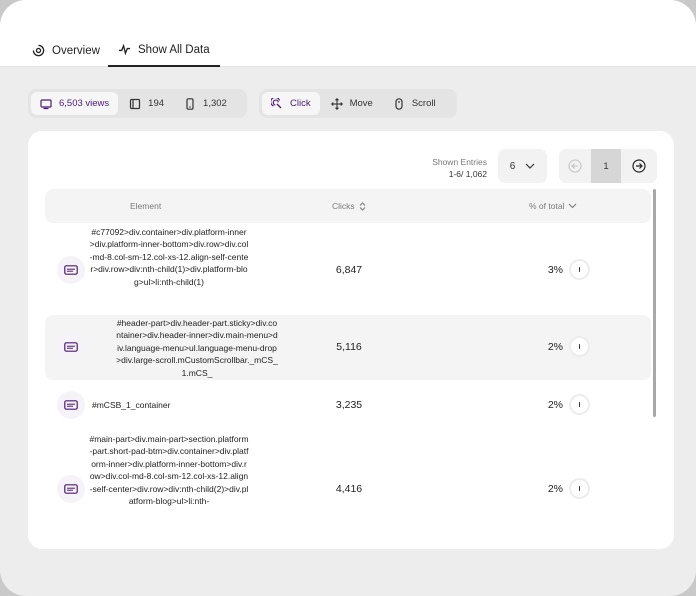  What do you see at coordinates (46, 103) in the screenshot?
I see `desktop-icon` at bounding box center [46, 103].